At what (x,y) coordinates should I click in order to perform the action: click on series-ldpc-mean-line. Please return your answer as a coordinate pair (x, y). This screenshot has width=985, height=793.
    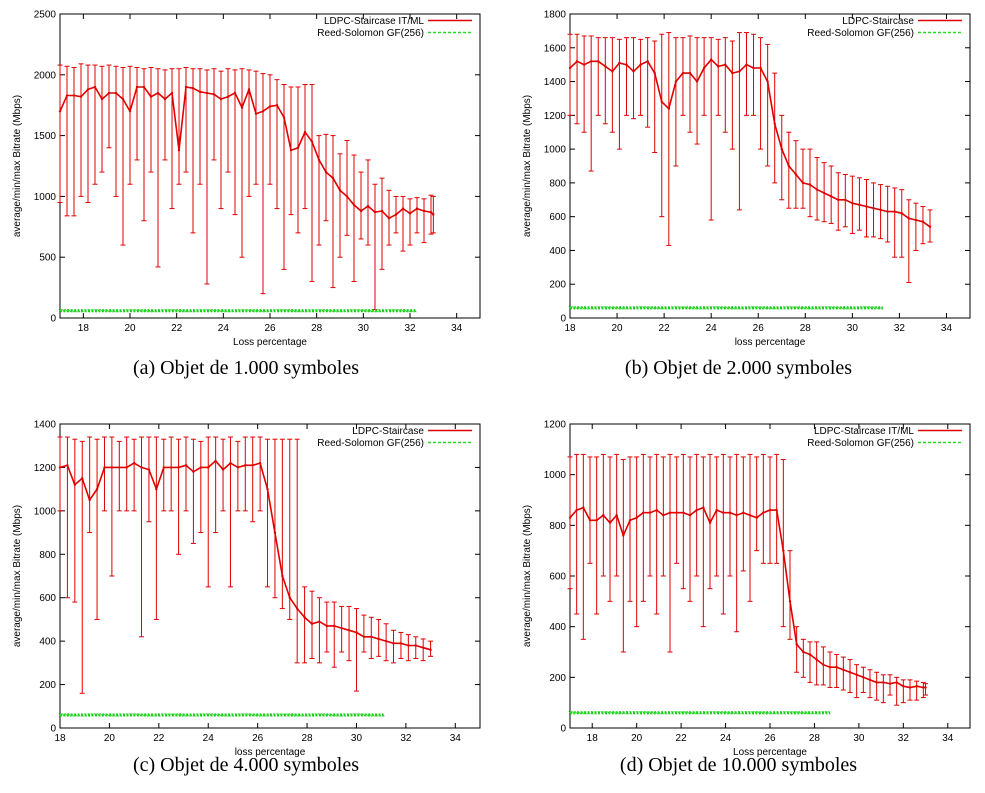
    Looking at the image, I should click on (750, 143).